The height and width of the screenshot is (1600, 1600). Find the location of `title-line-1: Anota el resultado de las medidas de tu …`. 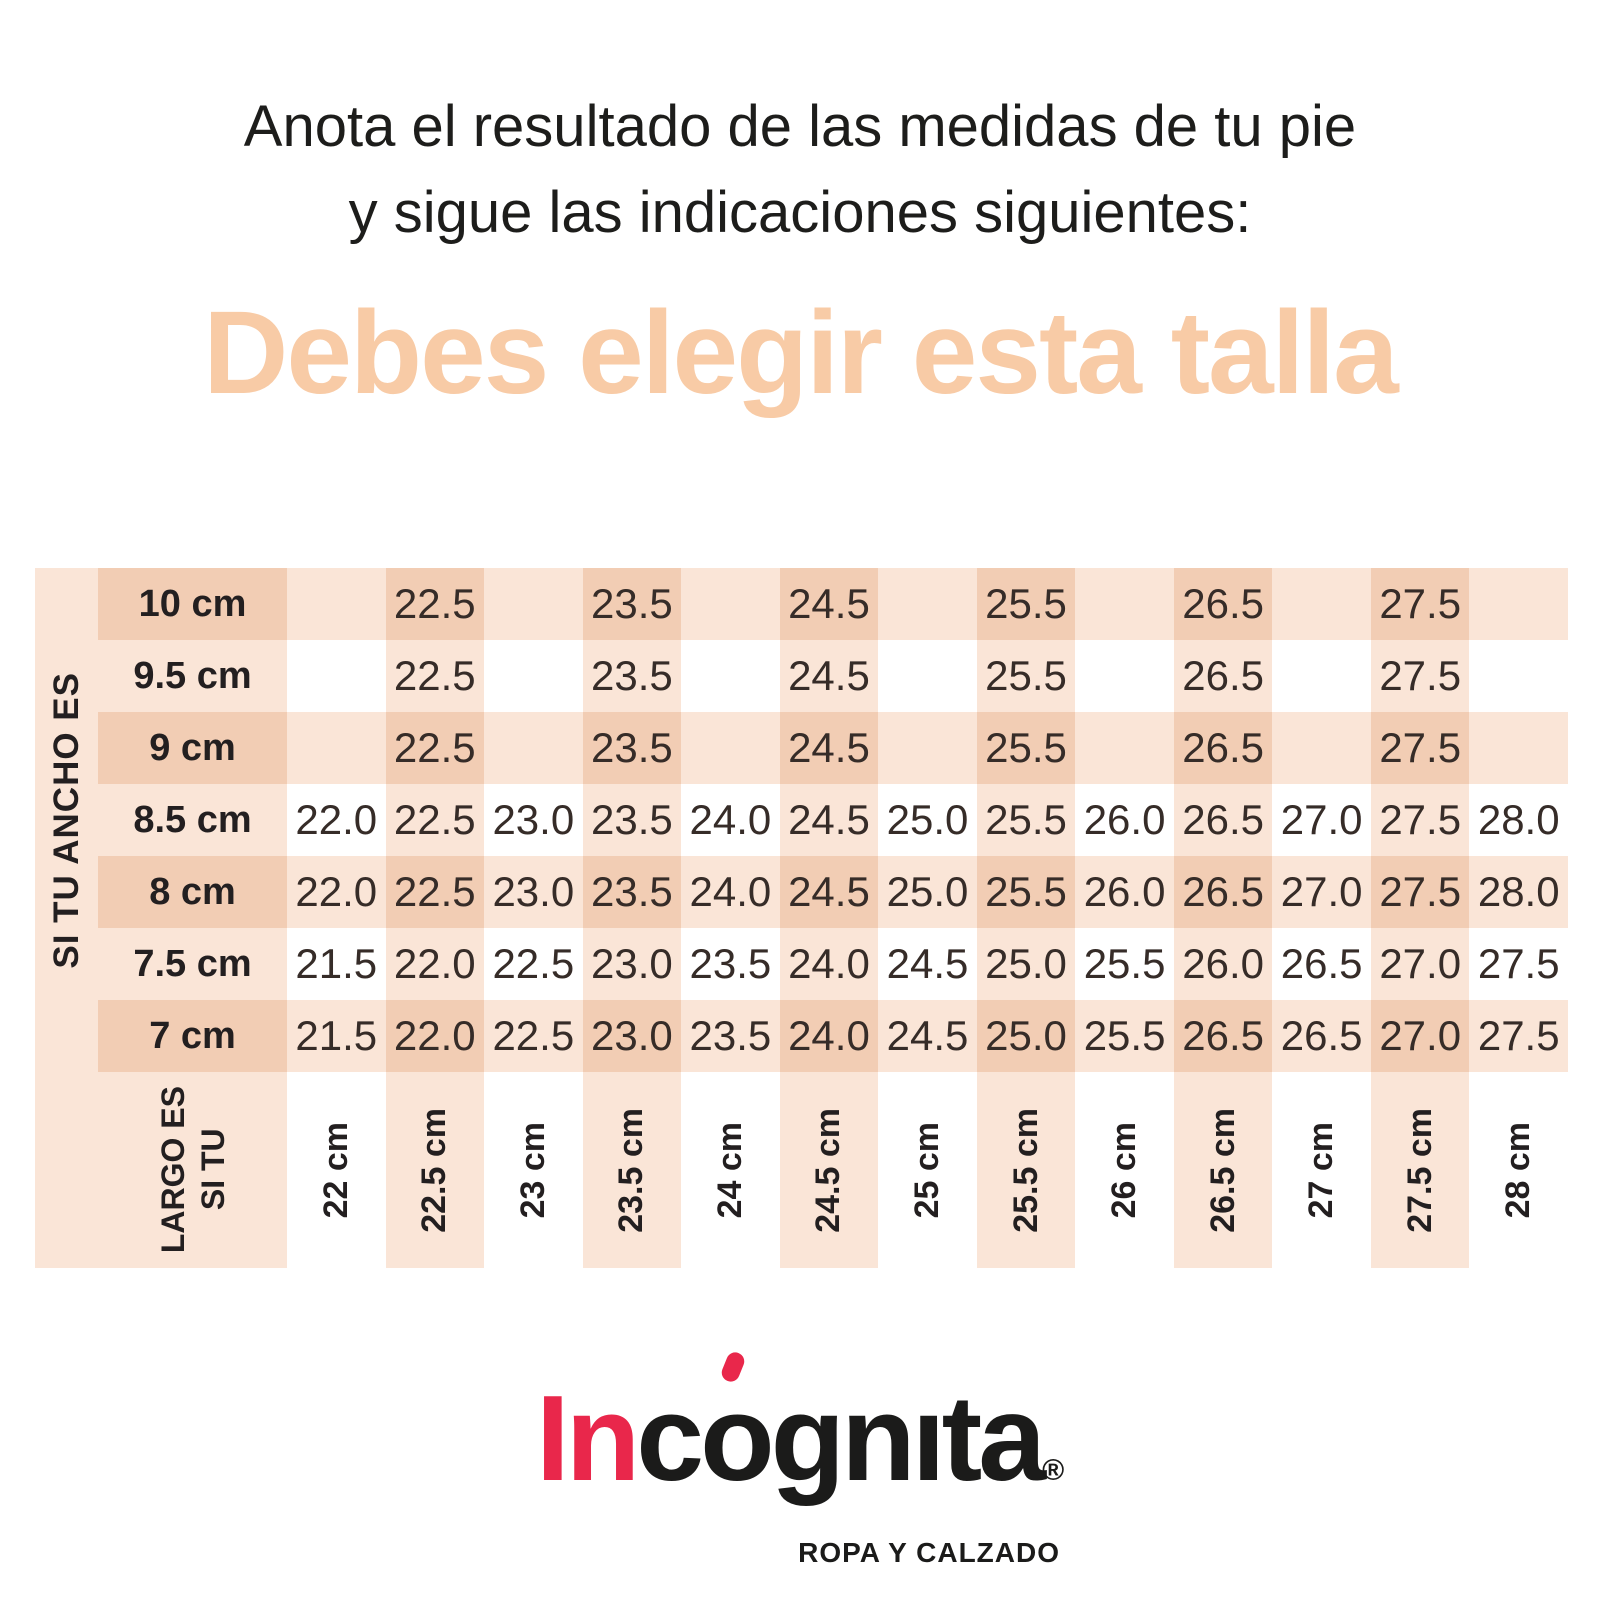

title-line-1: Anota el resultado de las medidas de tu … is located at coordinates (800, 126).